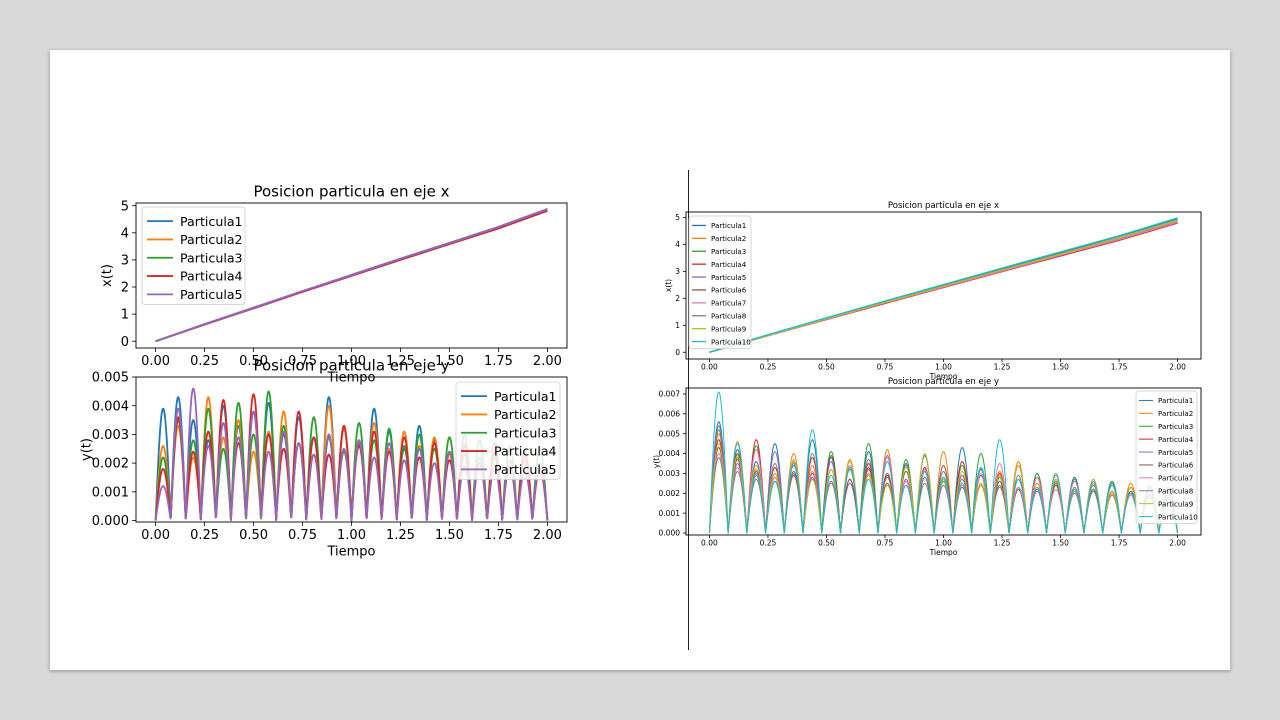  Describe the element at coordinates (668, 285) in the screenshot. I see `y-axis-label: x(t)` at that location.